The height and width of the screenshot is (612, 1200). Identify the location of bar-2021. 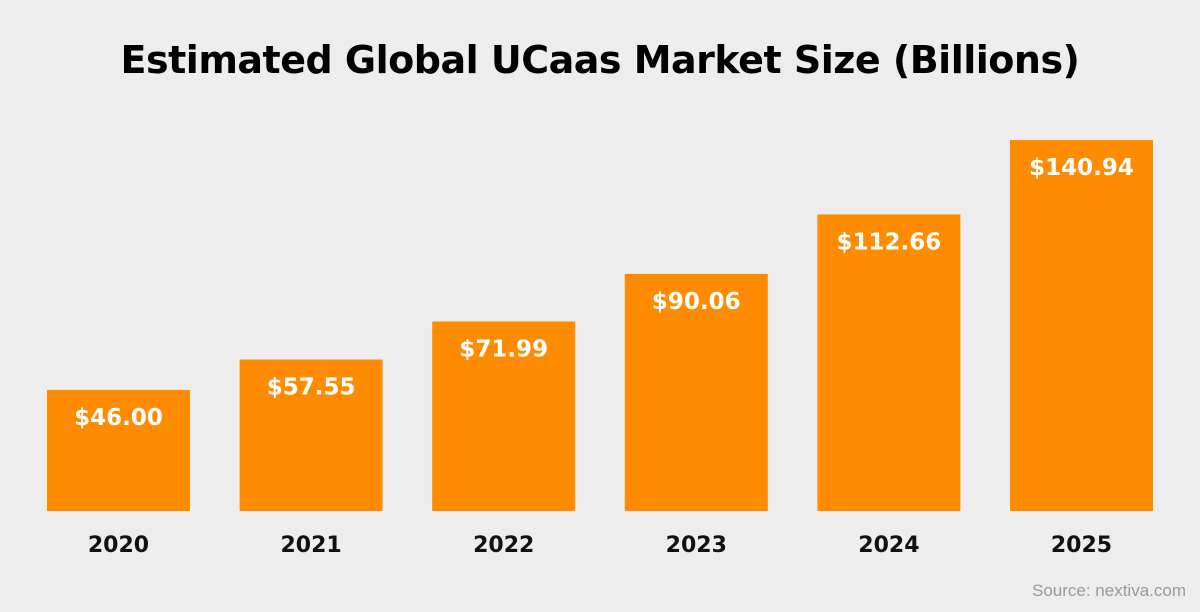
(311, 435).